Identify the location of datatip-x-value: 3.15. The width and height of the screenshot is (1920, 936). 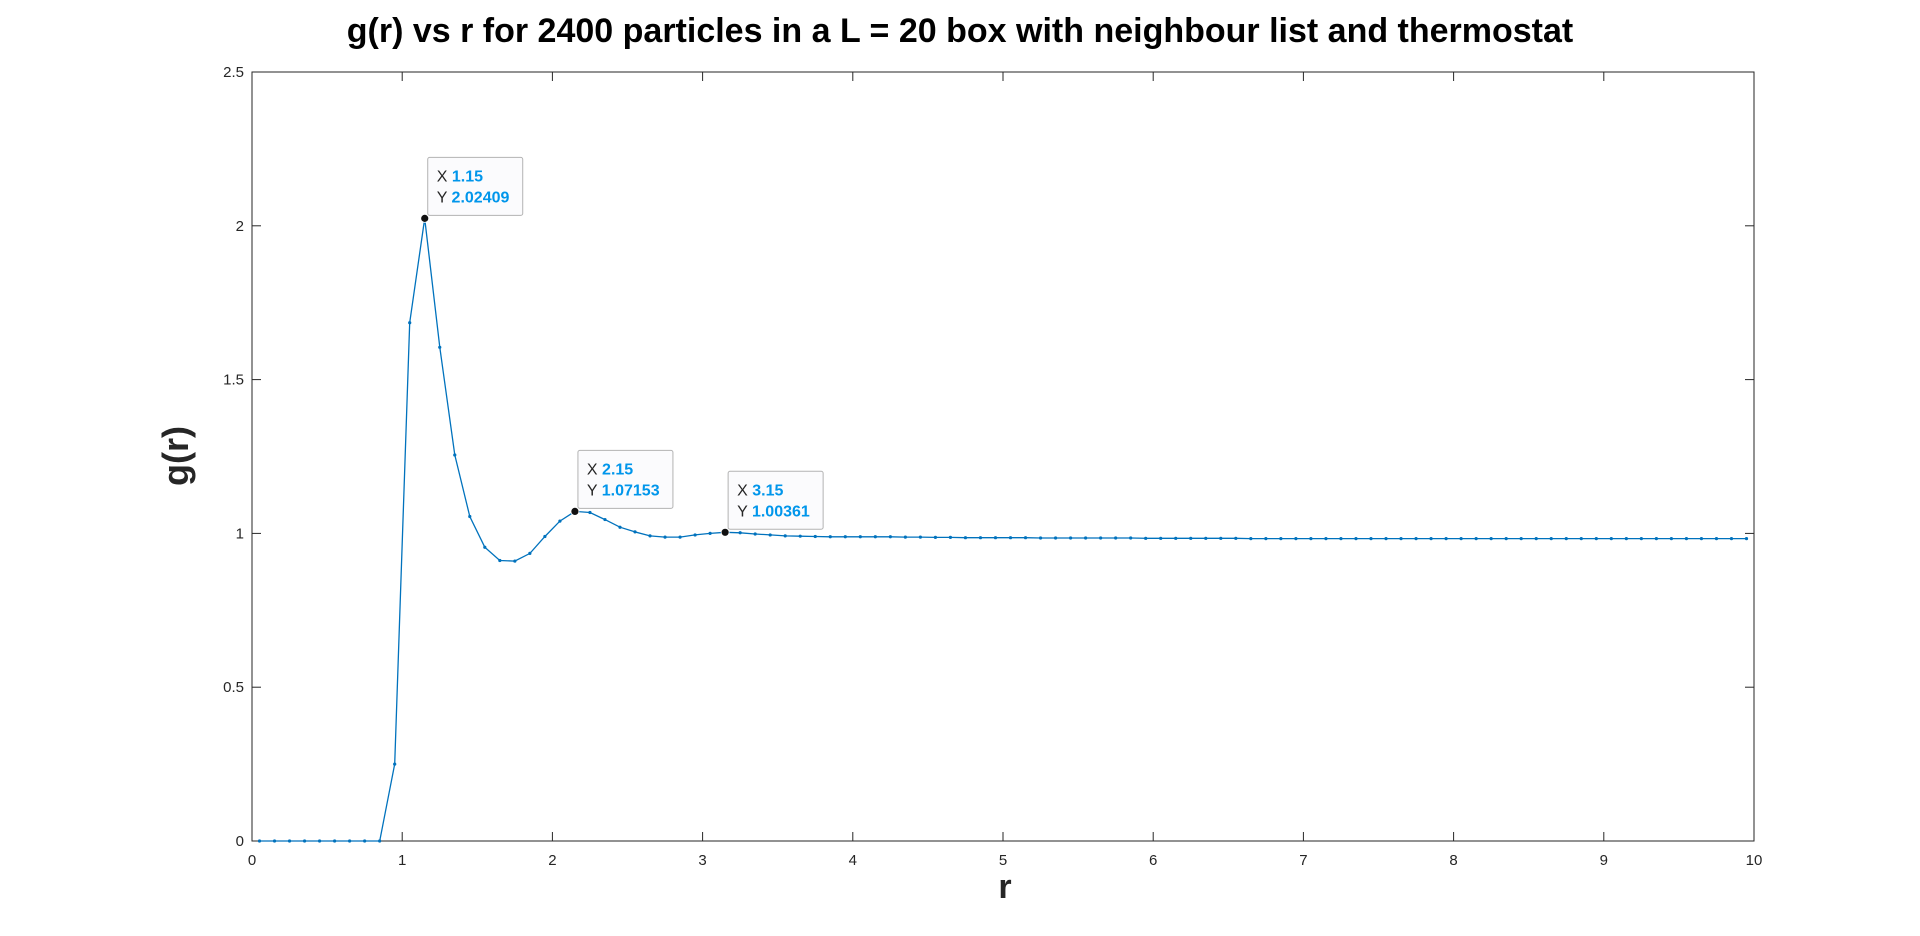
(767, 490).